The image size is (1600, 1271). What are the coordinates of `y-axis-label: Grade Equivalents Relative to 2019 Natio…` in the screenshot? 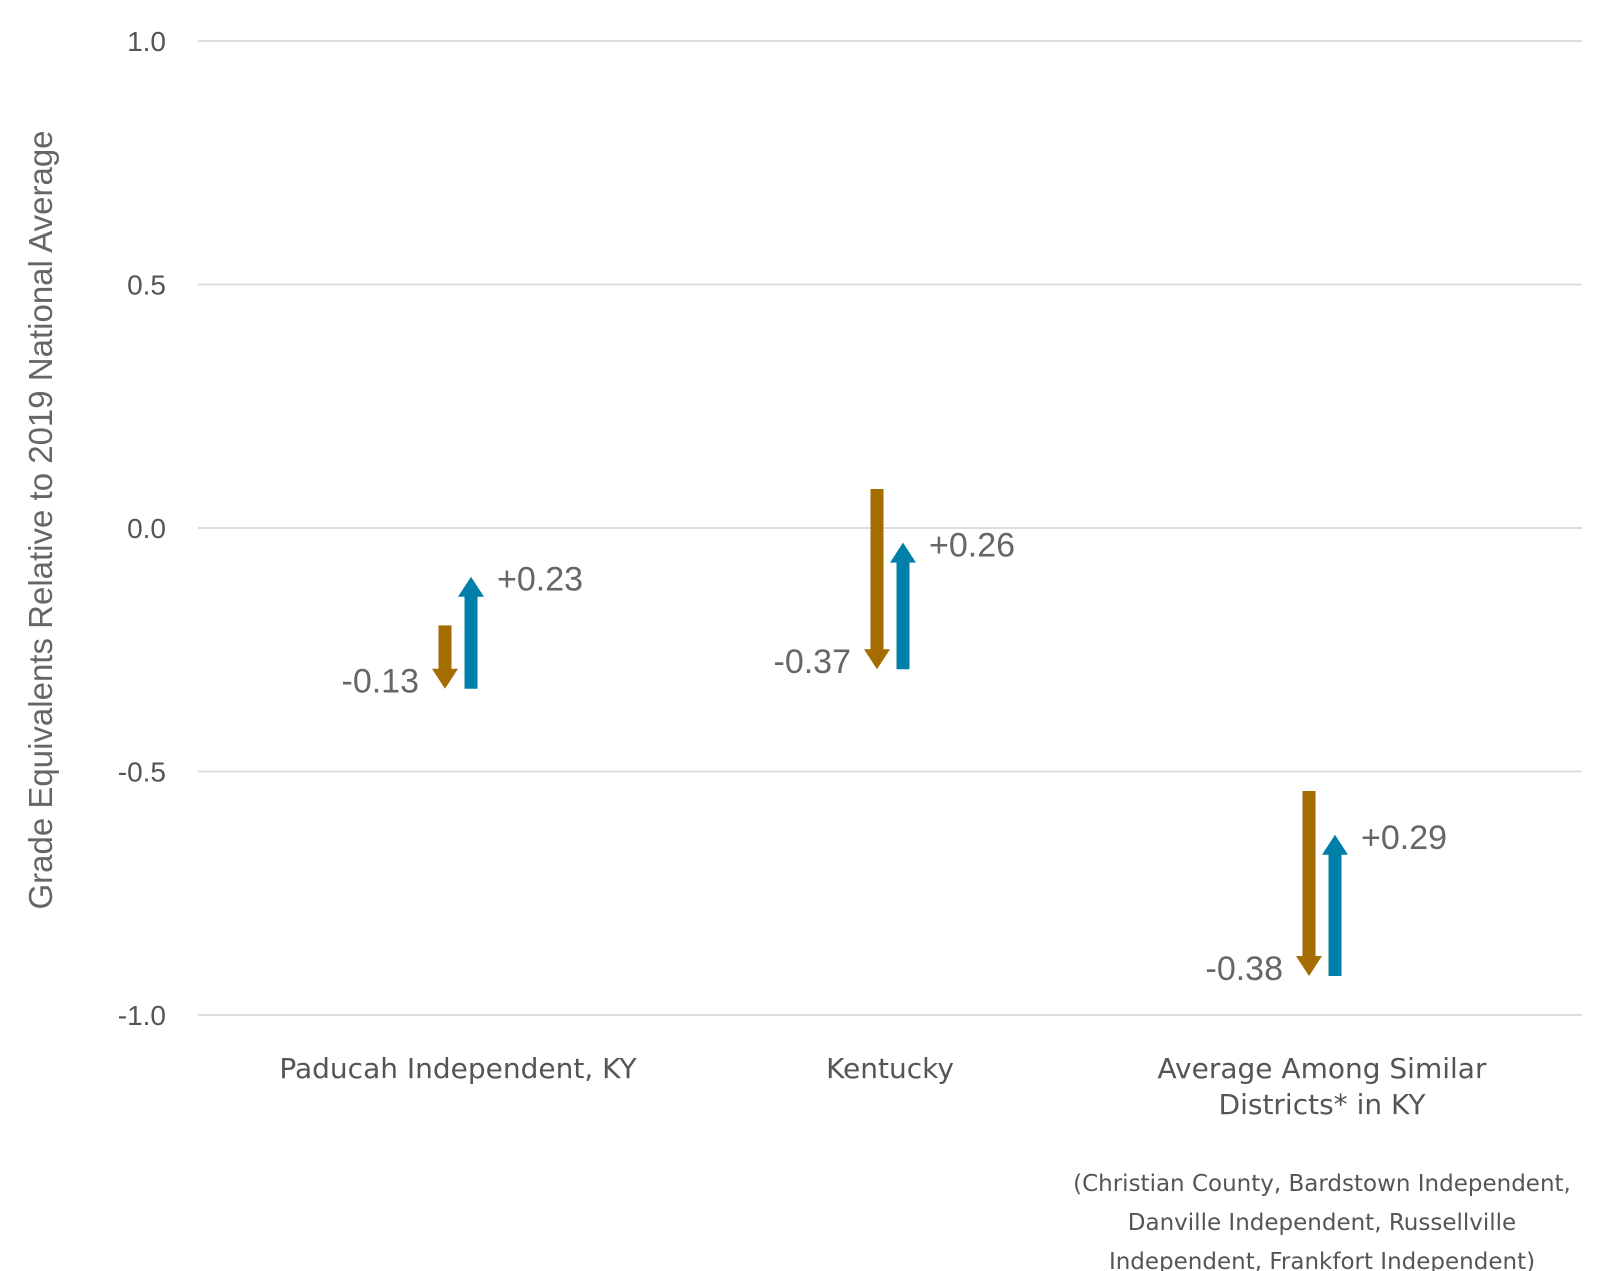 It's located at (40, 519).